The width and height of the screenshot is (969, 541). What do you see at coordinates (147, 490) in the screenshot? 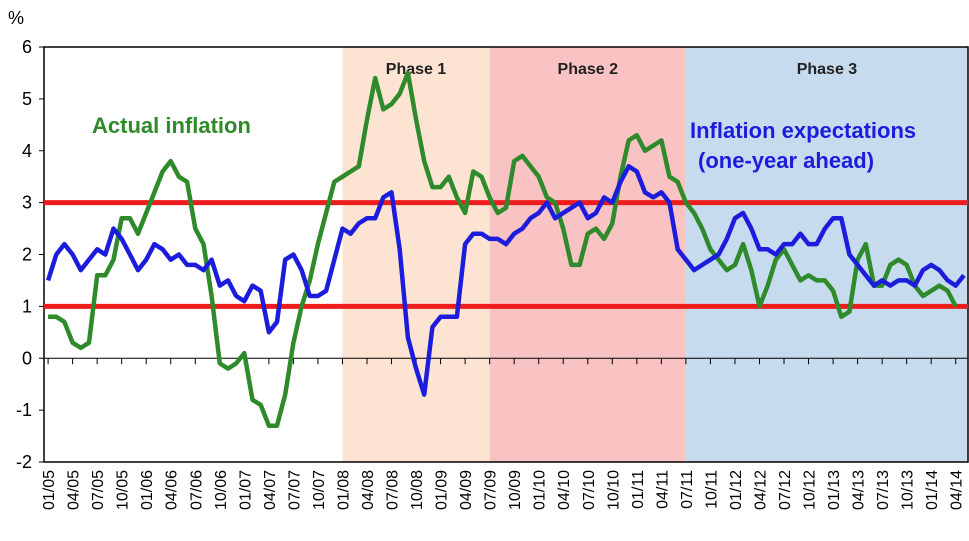
I see `x-tick-label: 01/06` at bounding box center [147, 490].